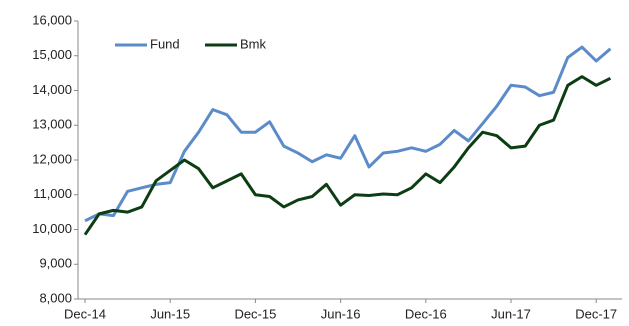  I want to click on y-tick-label: 16,000, so click(52, 19).